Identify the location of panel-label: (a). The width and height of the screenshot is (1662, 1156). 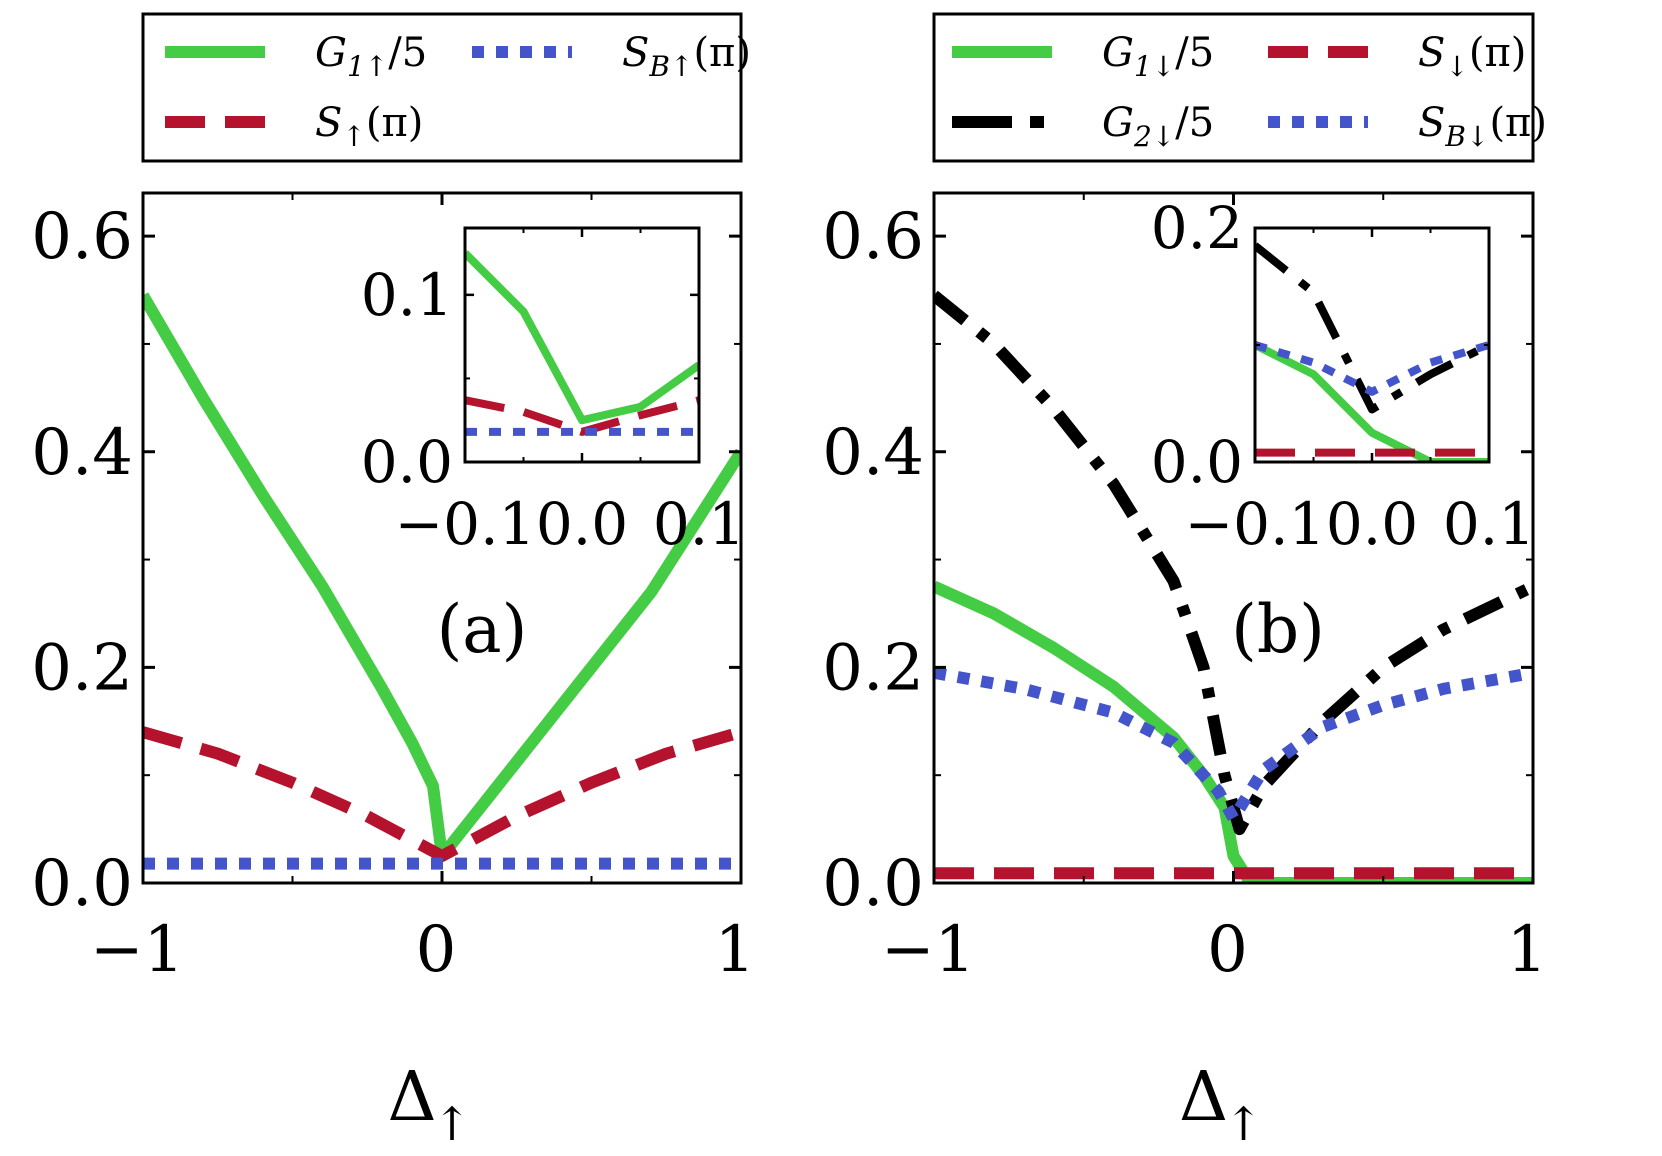
(482, 629).